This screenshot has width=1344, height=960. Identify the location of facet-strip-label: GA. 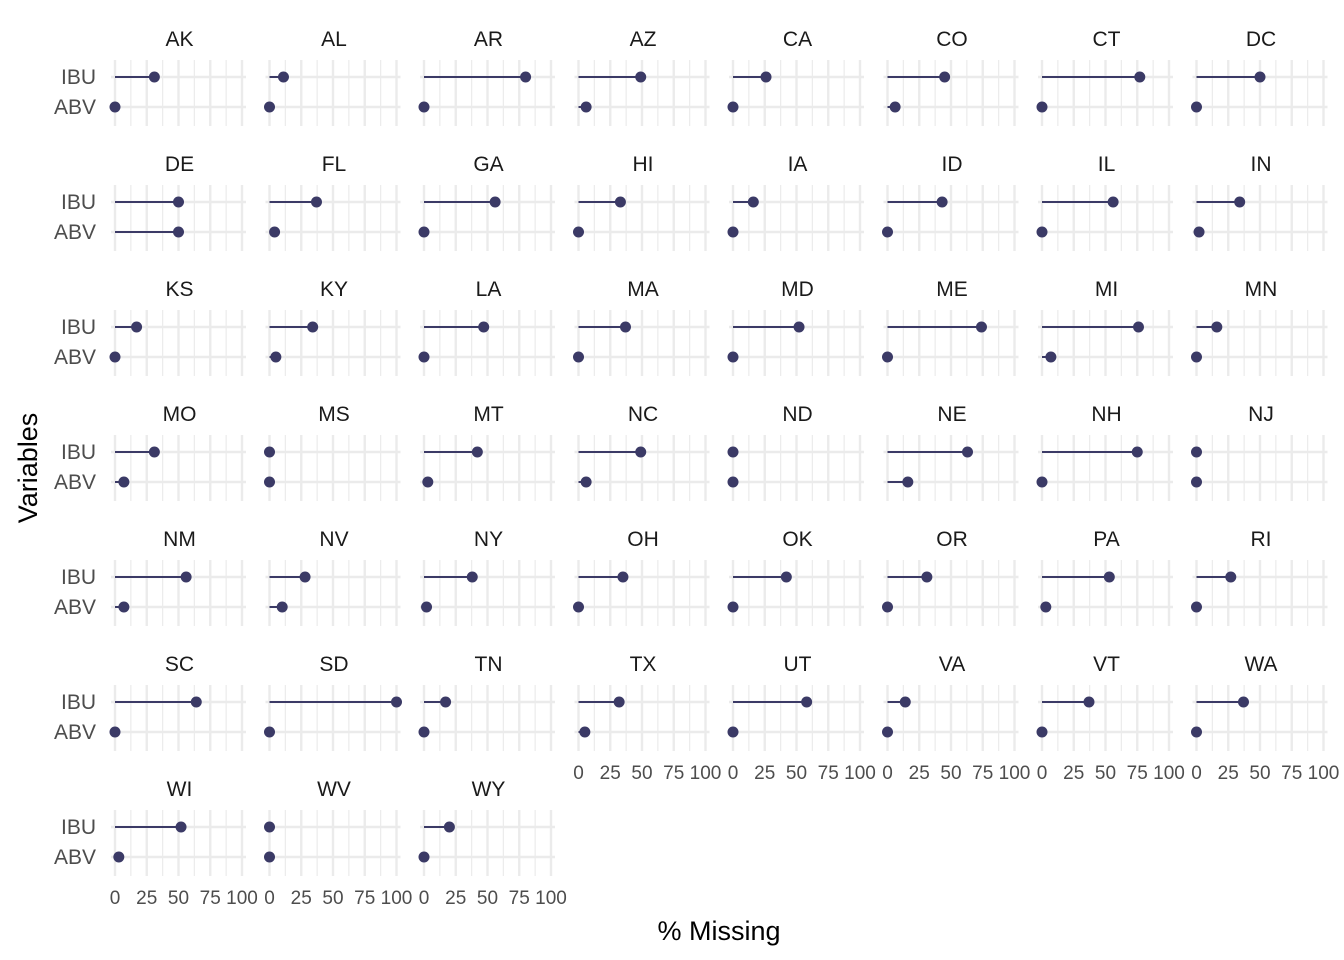
(488, 164).